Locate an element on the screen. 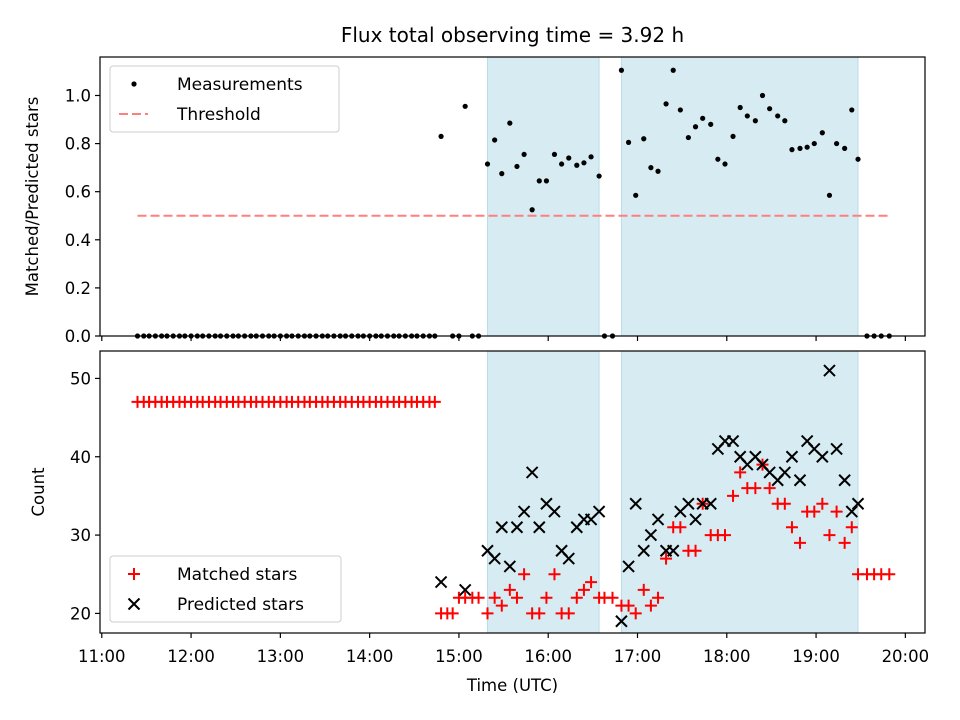 The height and width of the screenshot is (720, 960). y-tick-label: 0.0 is located at coordinates (78, 336).